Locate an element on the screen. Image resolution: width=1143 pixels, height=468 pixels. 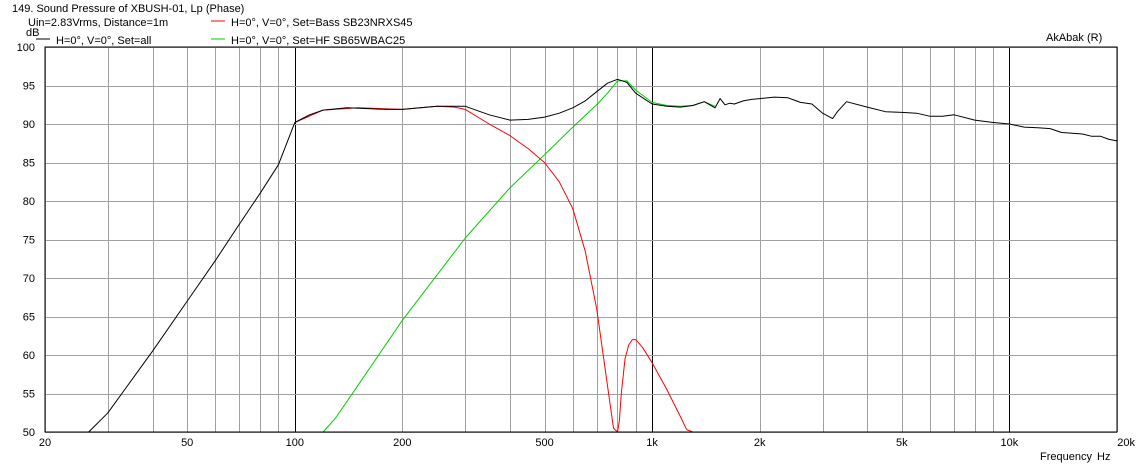
y-tick-label: 65 is located at coordinates (29, 318).